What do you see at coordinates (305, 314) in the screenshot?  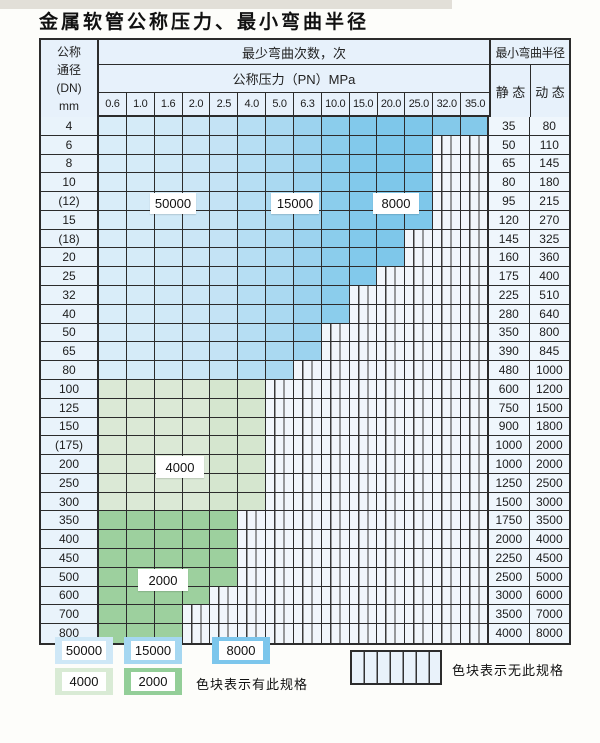 I see `table-row-dn-40: 40 280 640` at bounding box center [305, 314].